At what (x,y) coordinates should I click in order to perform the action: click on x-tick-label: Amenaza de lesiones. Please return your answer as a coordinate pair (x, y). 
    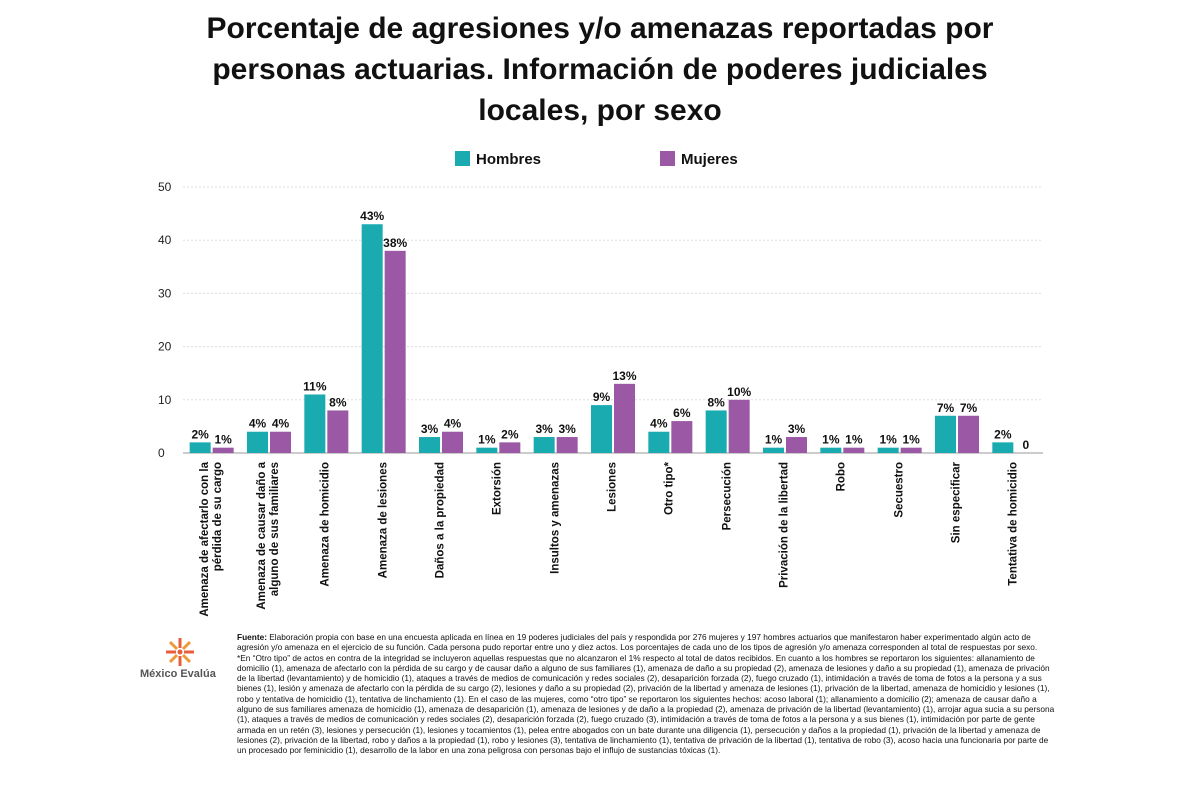
    Looking at the image, I should click on (383, 520).